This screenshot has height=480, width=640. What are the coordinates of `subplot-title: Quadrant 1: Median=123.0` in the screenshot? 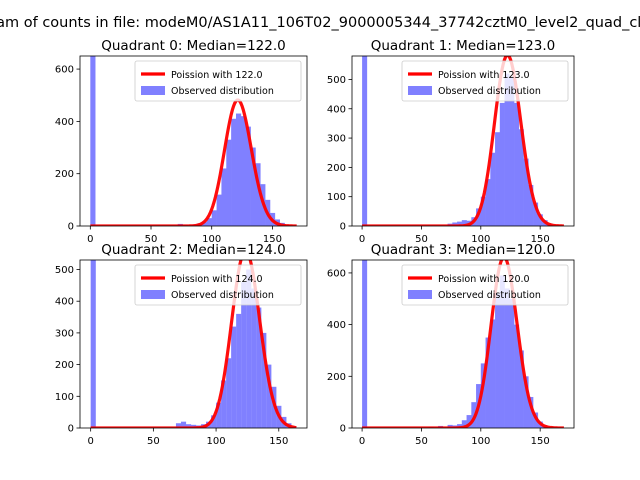 It's located at (463, 46).